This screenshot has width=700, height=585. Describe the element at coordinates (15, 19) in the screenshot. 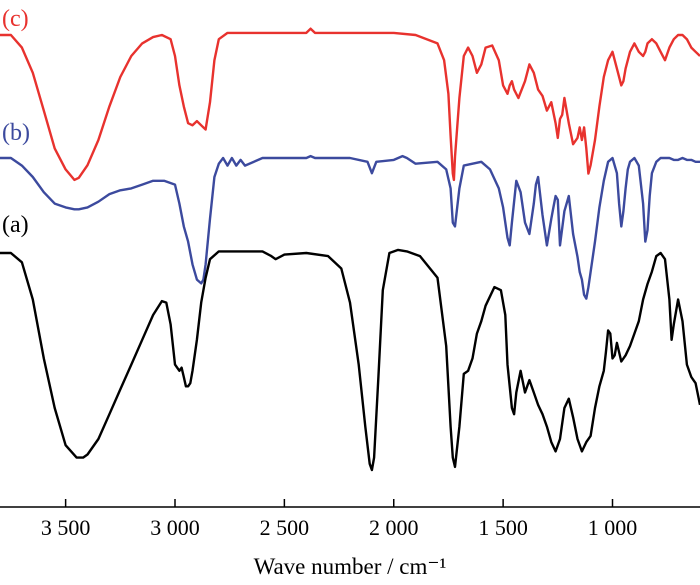

I see `series-label-c: (c)` at that location.